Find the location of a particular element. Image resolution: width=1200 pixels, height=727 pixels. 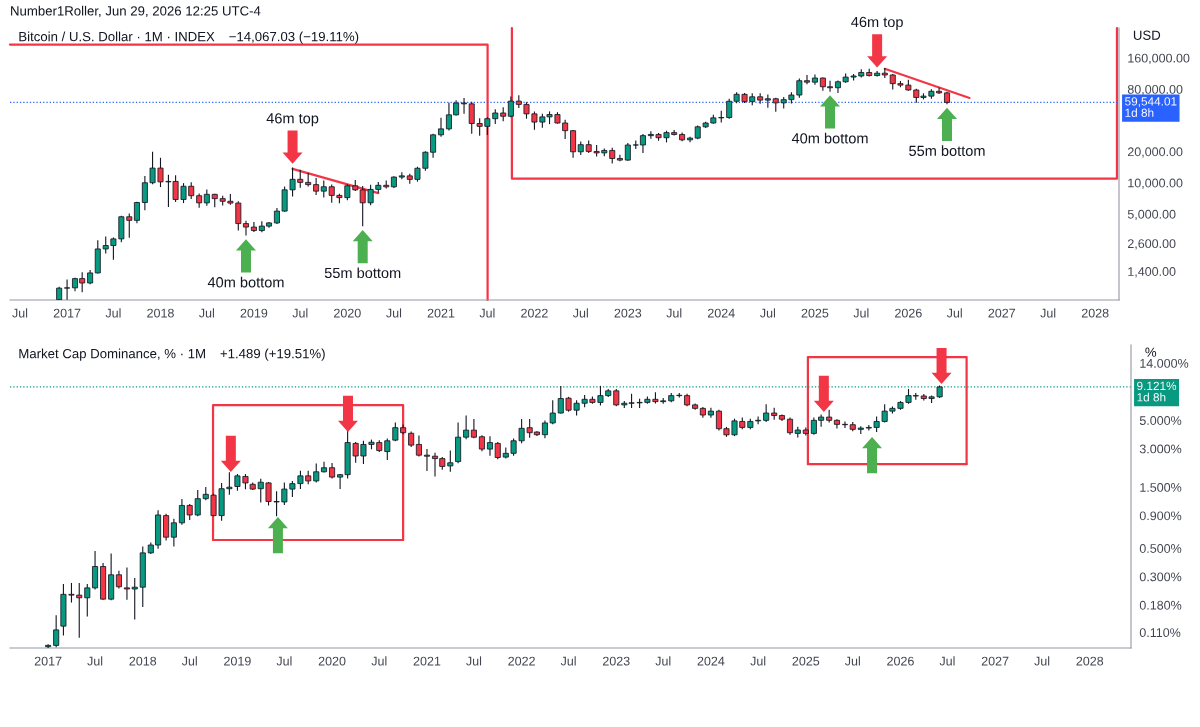

y-tick-label: 0.180% is located at coordinates (1160, 605).